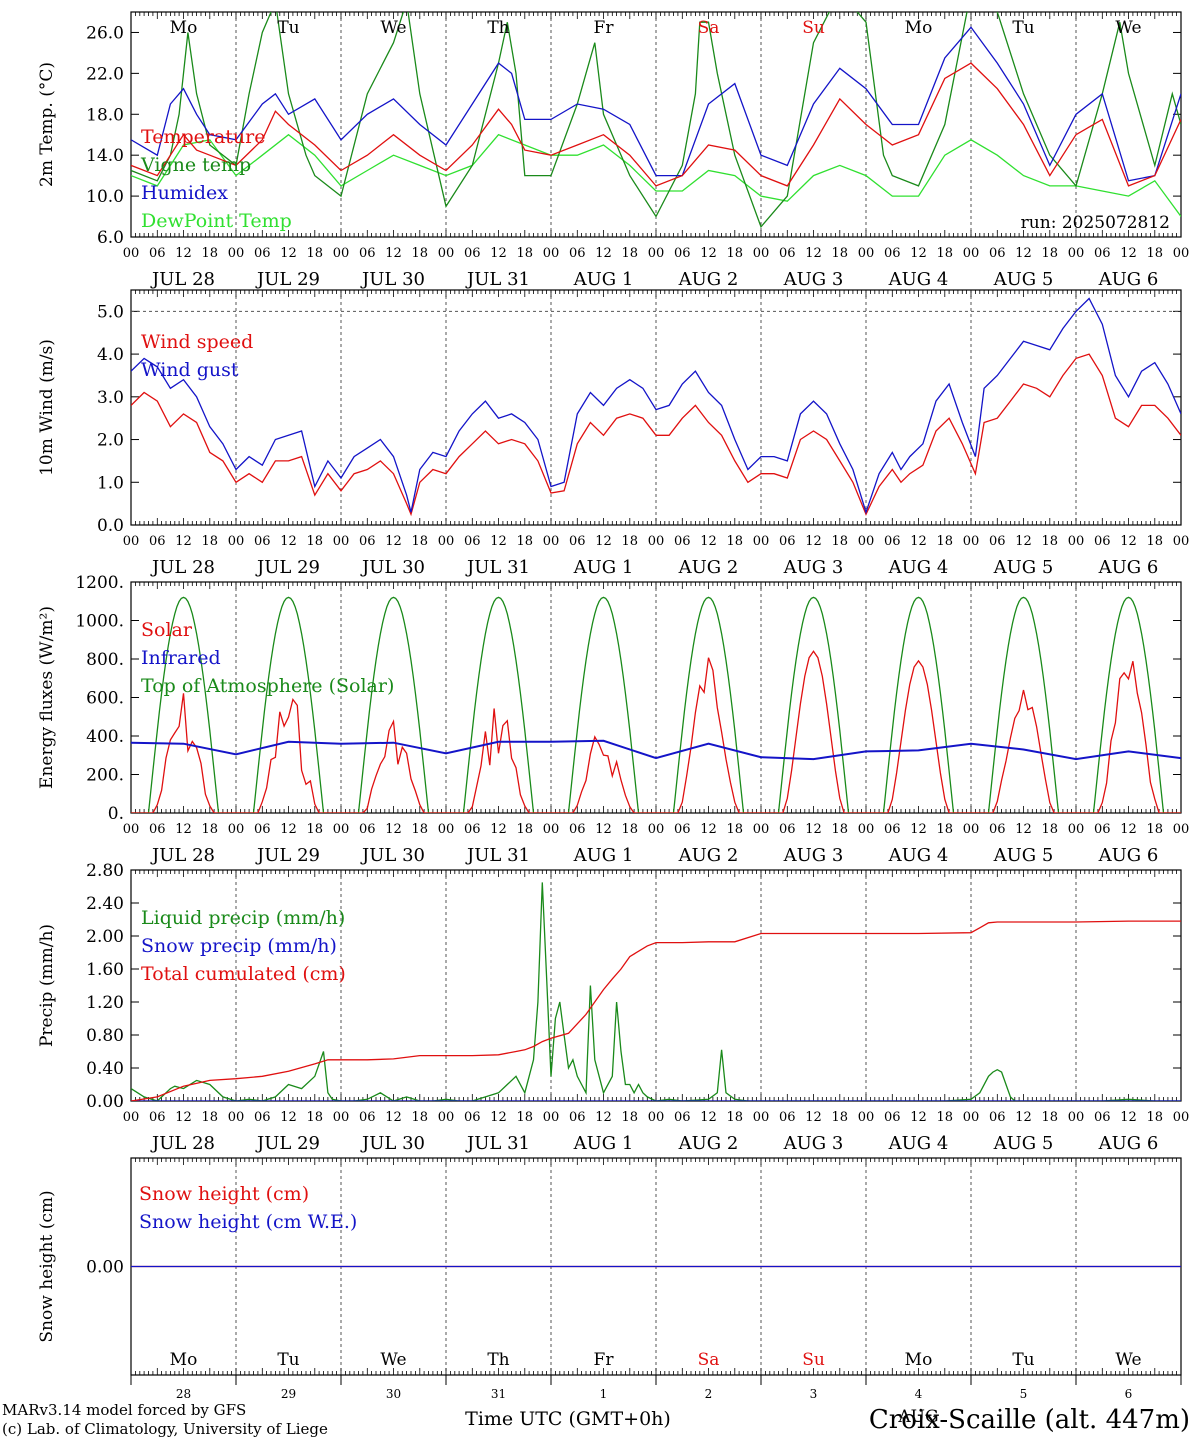 The height and width of the screenshot is (1440, 1194). What do you see at coordinates (656, 731) in the screenshot?
I see `series-line-solar` at bounding box center [656, 731].